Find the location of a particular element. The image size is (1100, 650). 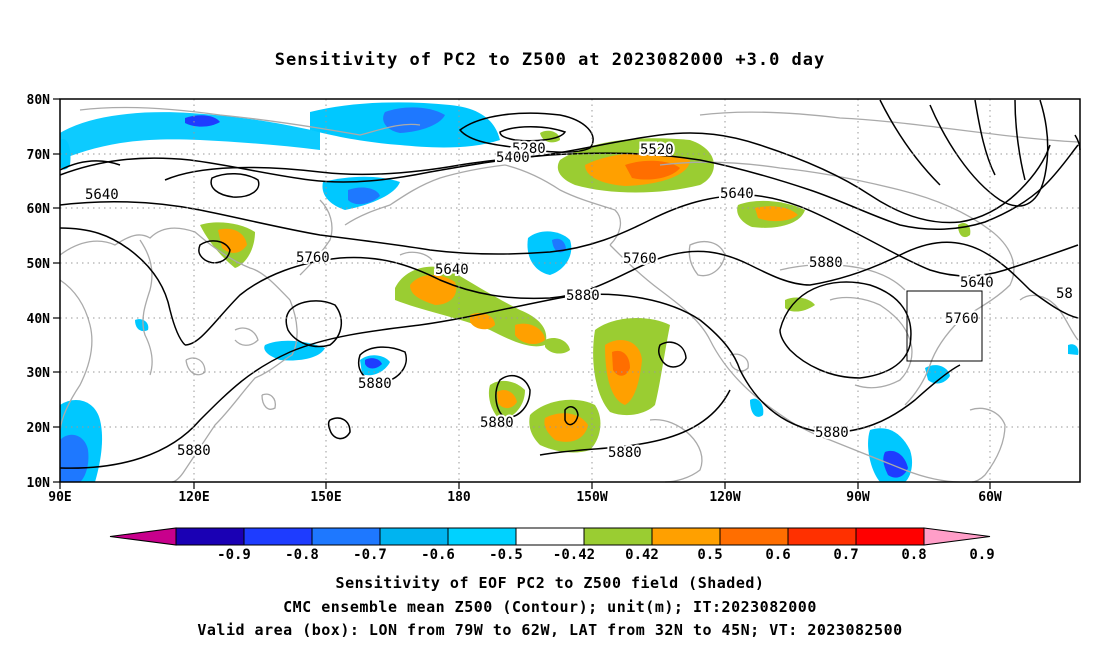

colorbar-label: -0.42 is located at coordinates (574, 555).